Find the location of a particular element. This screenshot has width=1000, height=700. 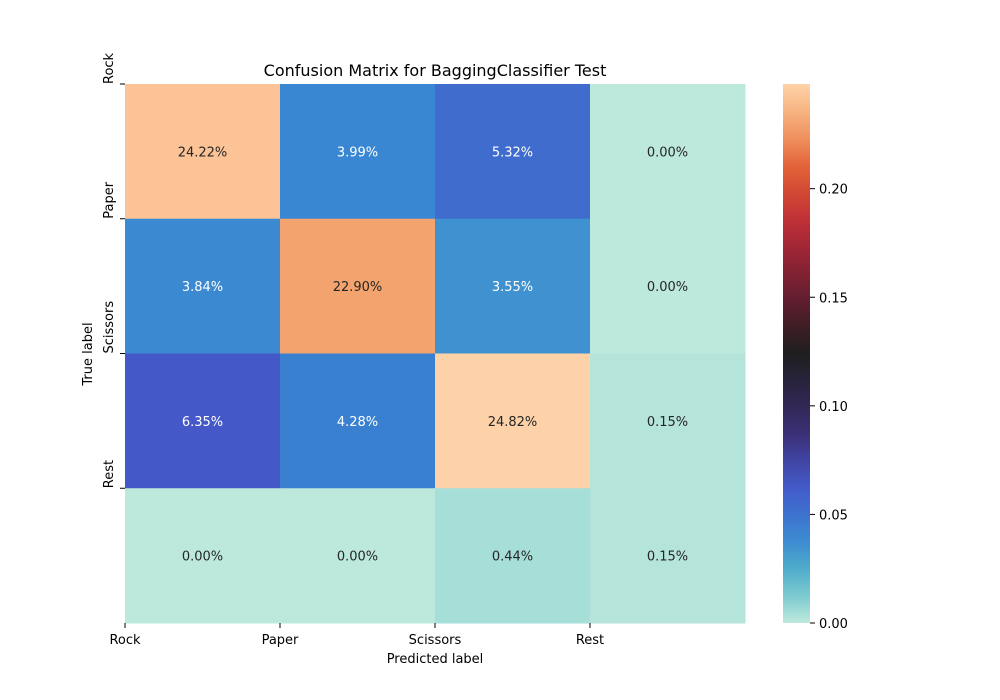

colorbar: 0.00 0.05 0.10 0.15 0.20 is located at coordinates (815, 358).